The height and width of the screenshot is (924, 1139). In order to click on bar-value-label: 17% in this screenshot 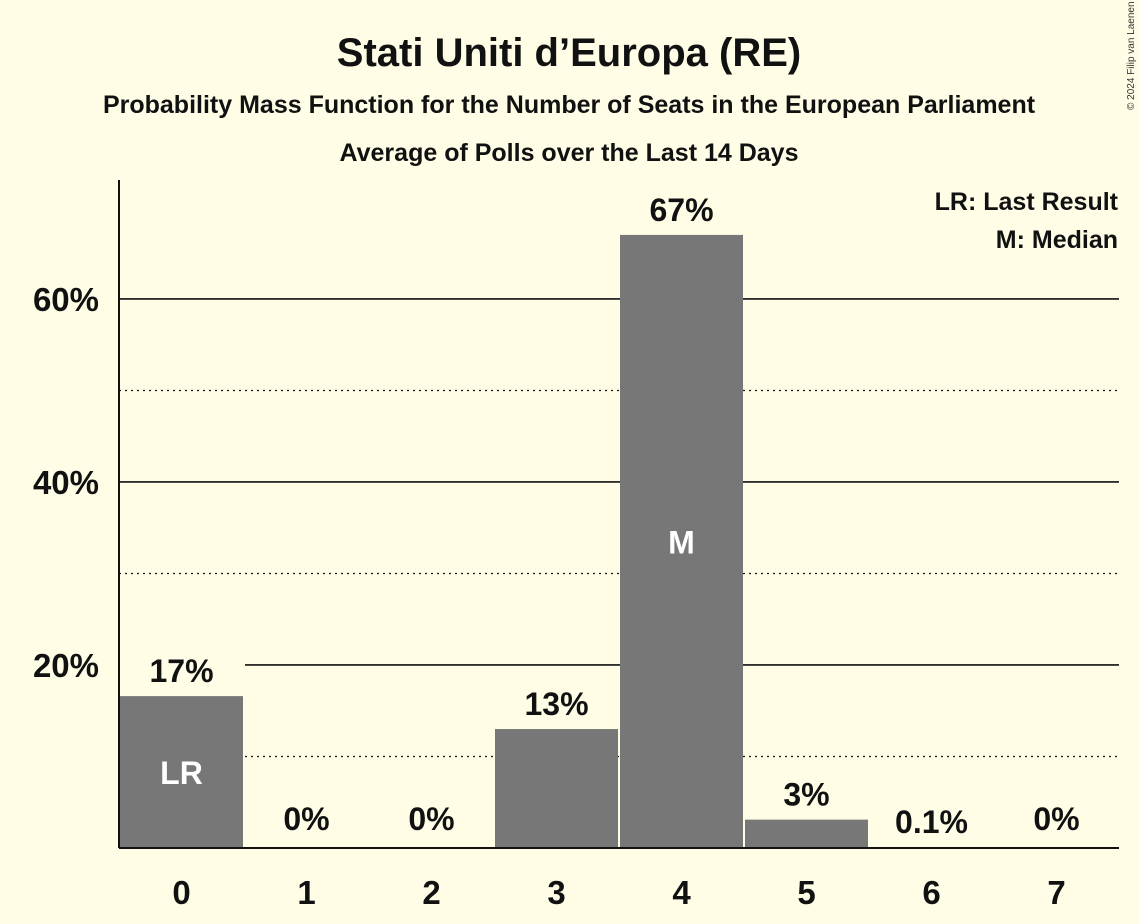, I will do `click(181, 671)`.